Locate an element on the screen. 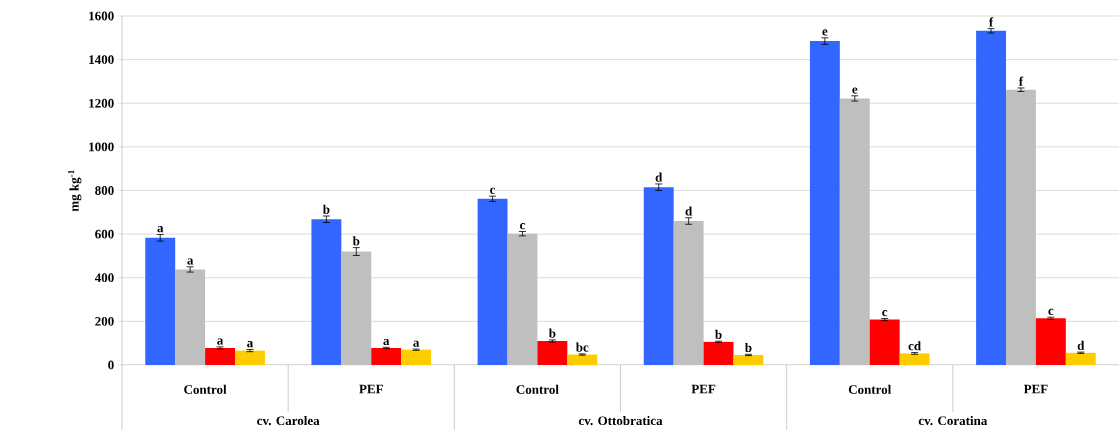  data-label: bc is located at coordinates (582, 347).